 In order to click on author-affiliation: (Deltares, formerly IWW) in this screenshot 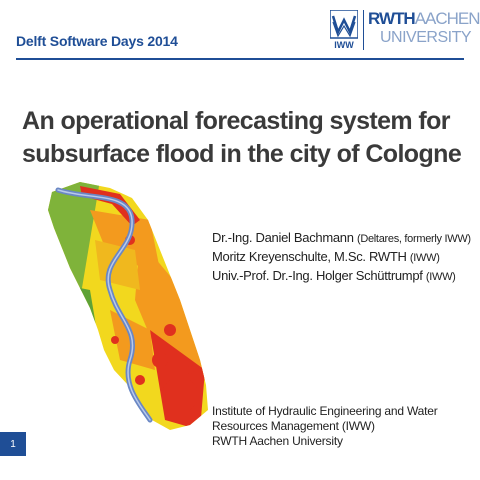, I will do `click(413, 239)`.